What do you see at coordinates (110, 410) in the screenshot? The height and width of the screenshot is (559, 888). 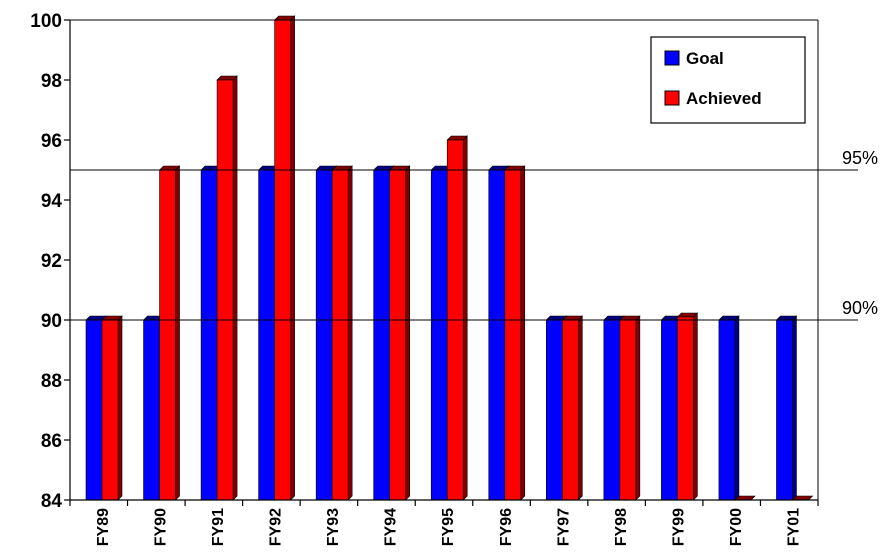 I see `bar-achieved-fy89` at bounding box center [110, 410].